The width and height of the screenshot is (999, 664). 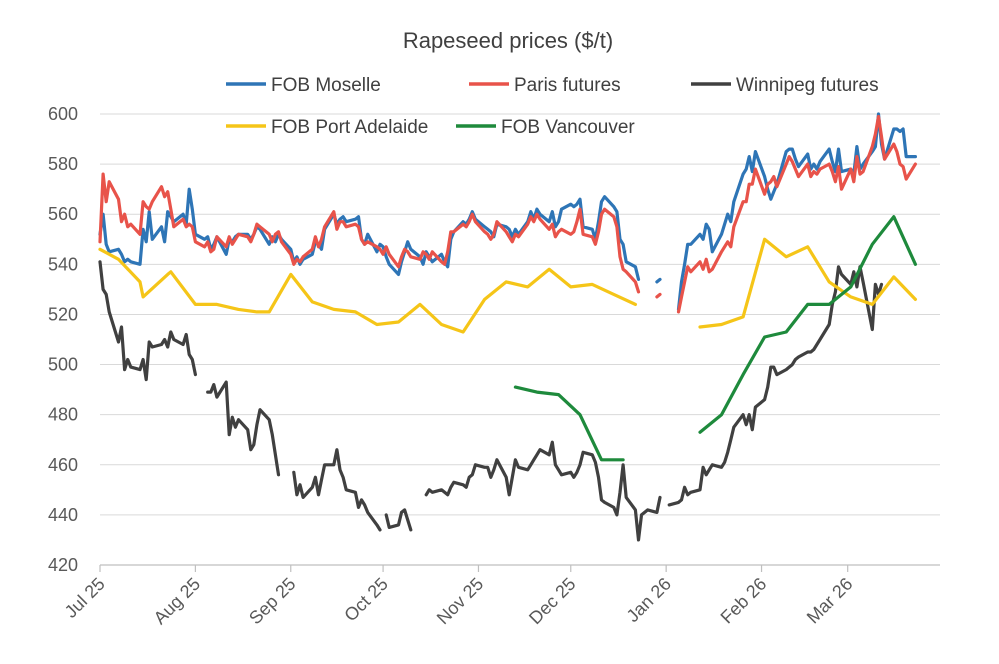 I want to click on legend-label-fob-moselle: FOB Moselle, so click(x=326, y=85).